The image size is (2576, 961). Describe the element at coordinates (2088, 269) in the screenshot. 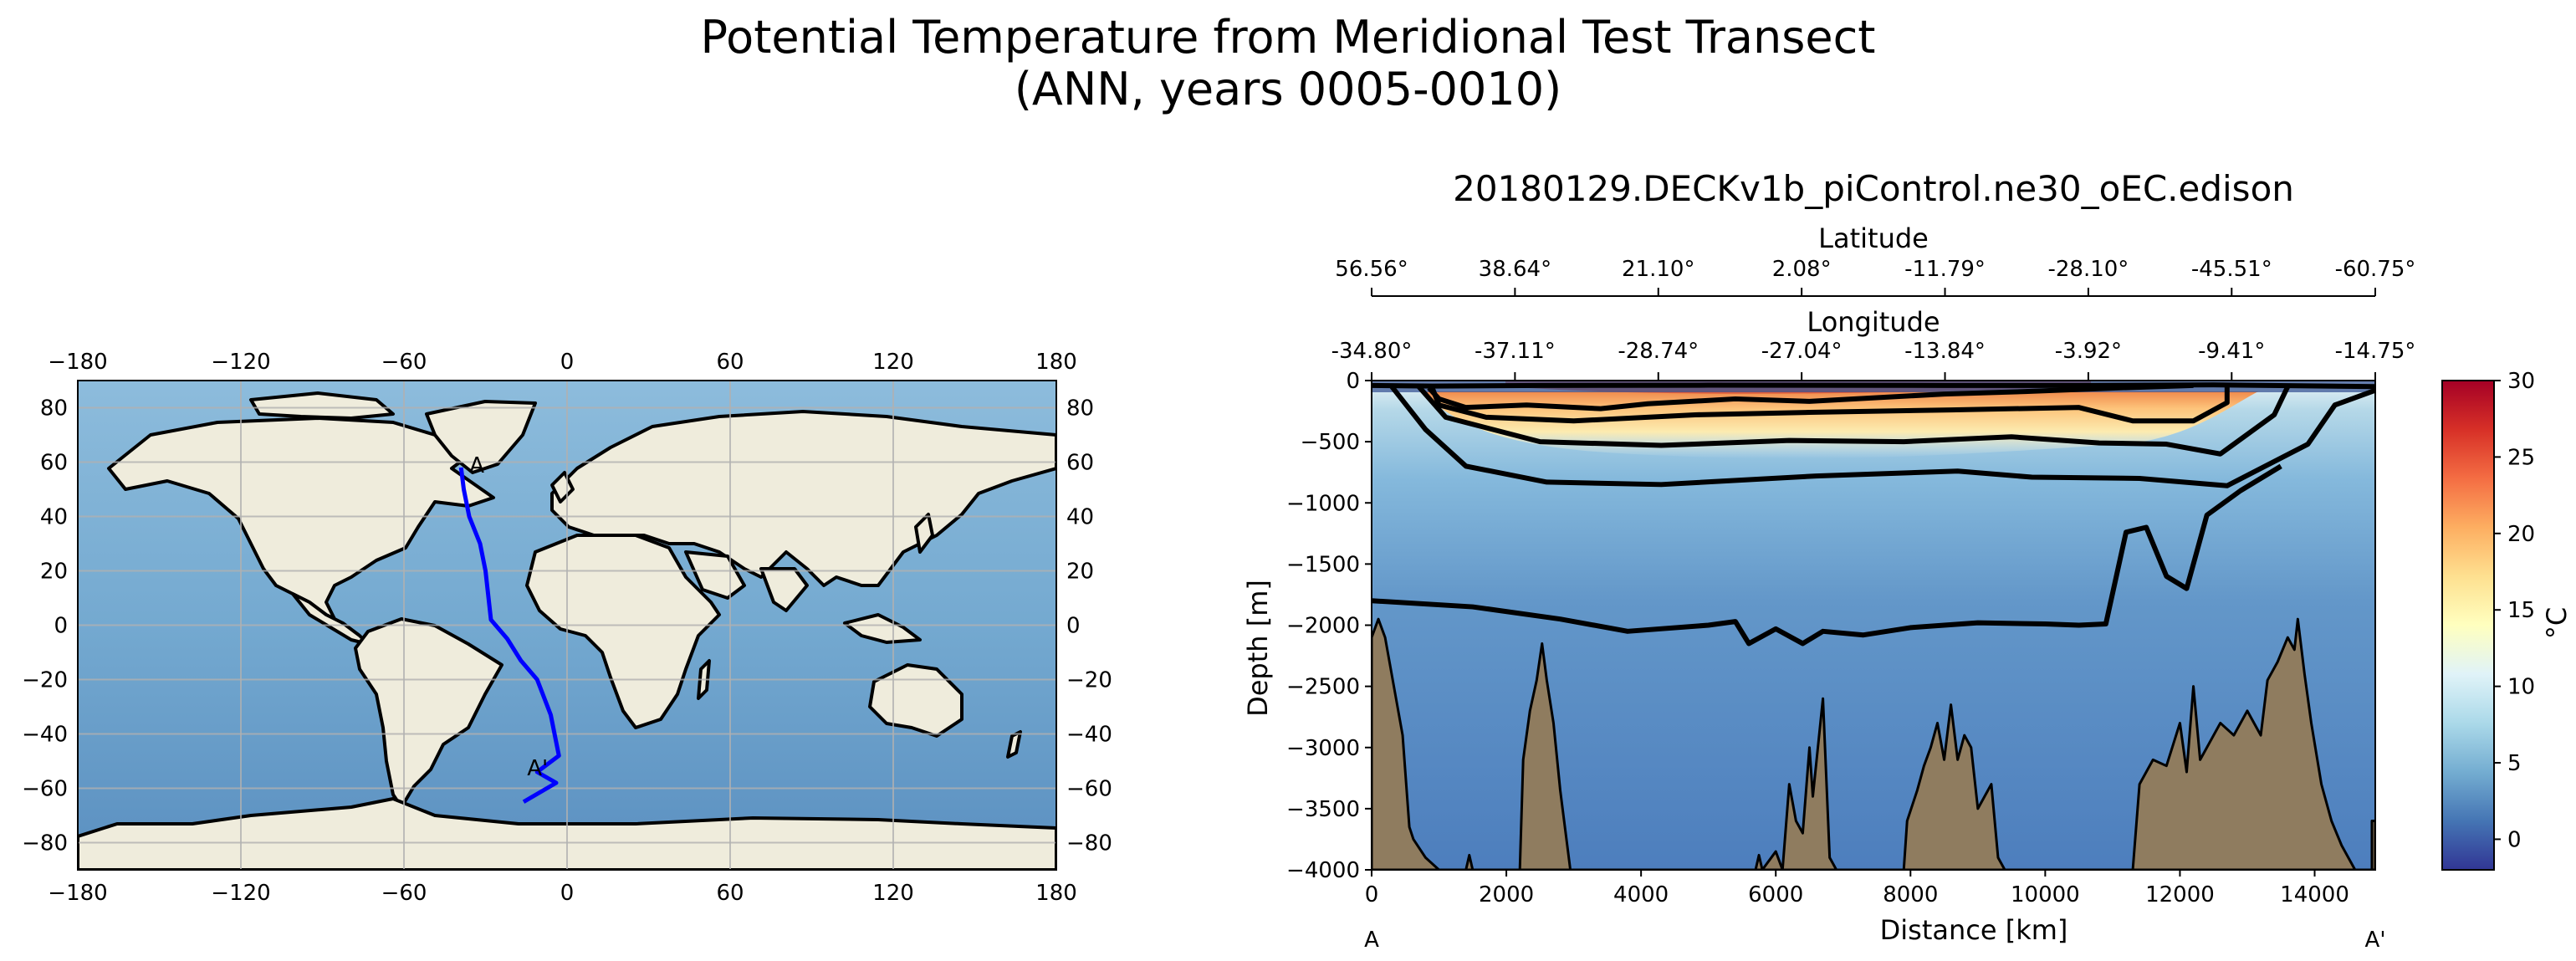

I see `latitude-tick-label: -28.10°` at that location.